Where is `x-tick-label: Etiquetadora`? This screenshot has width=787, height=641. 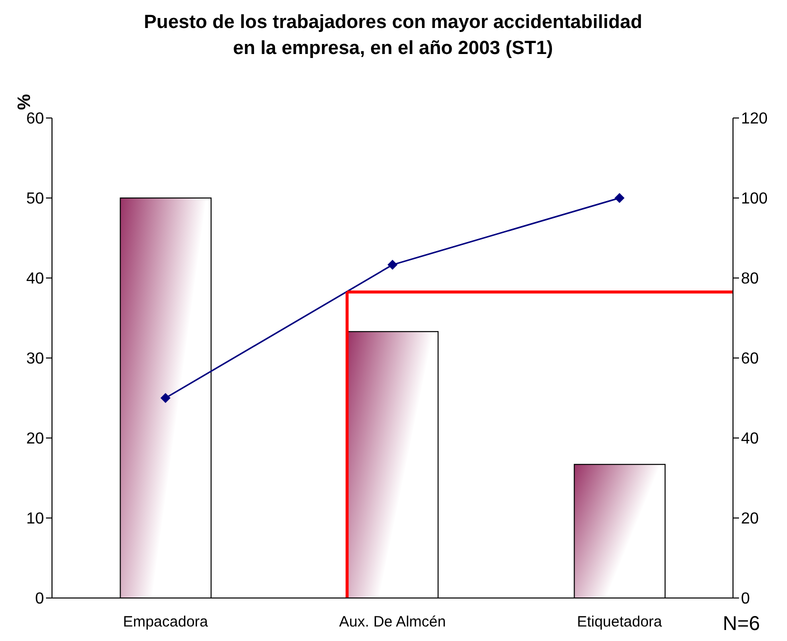
x-tick-label: Etiquetadora is located at coordinates (619, 622).